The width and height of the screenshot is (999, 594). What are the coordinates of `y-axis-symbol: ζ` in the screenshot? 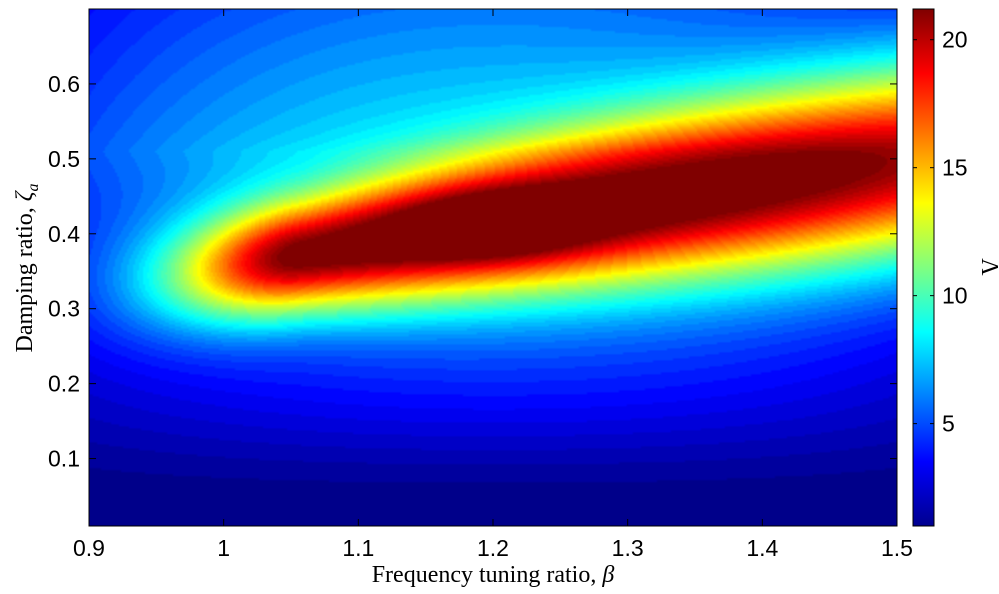 It's located at (25, 195).